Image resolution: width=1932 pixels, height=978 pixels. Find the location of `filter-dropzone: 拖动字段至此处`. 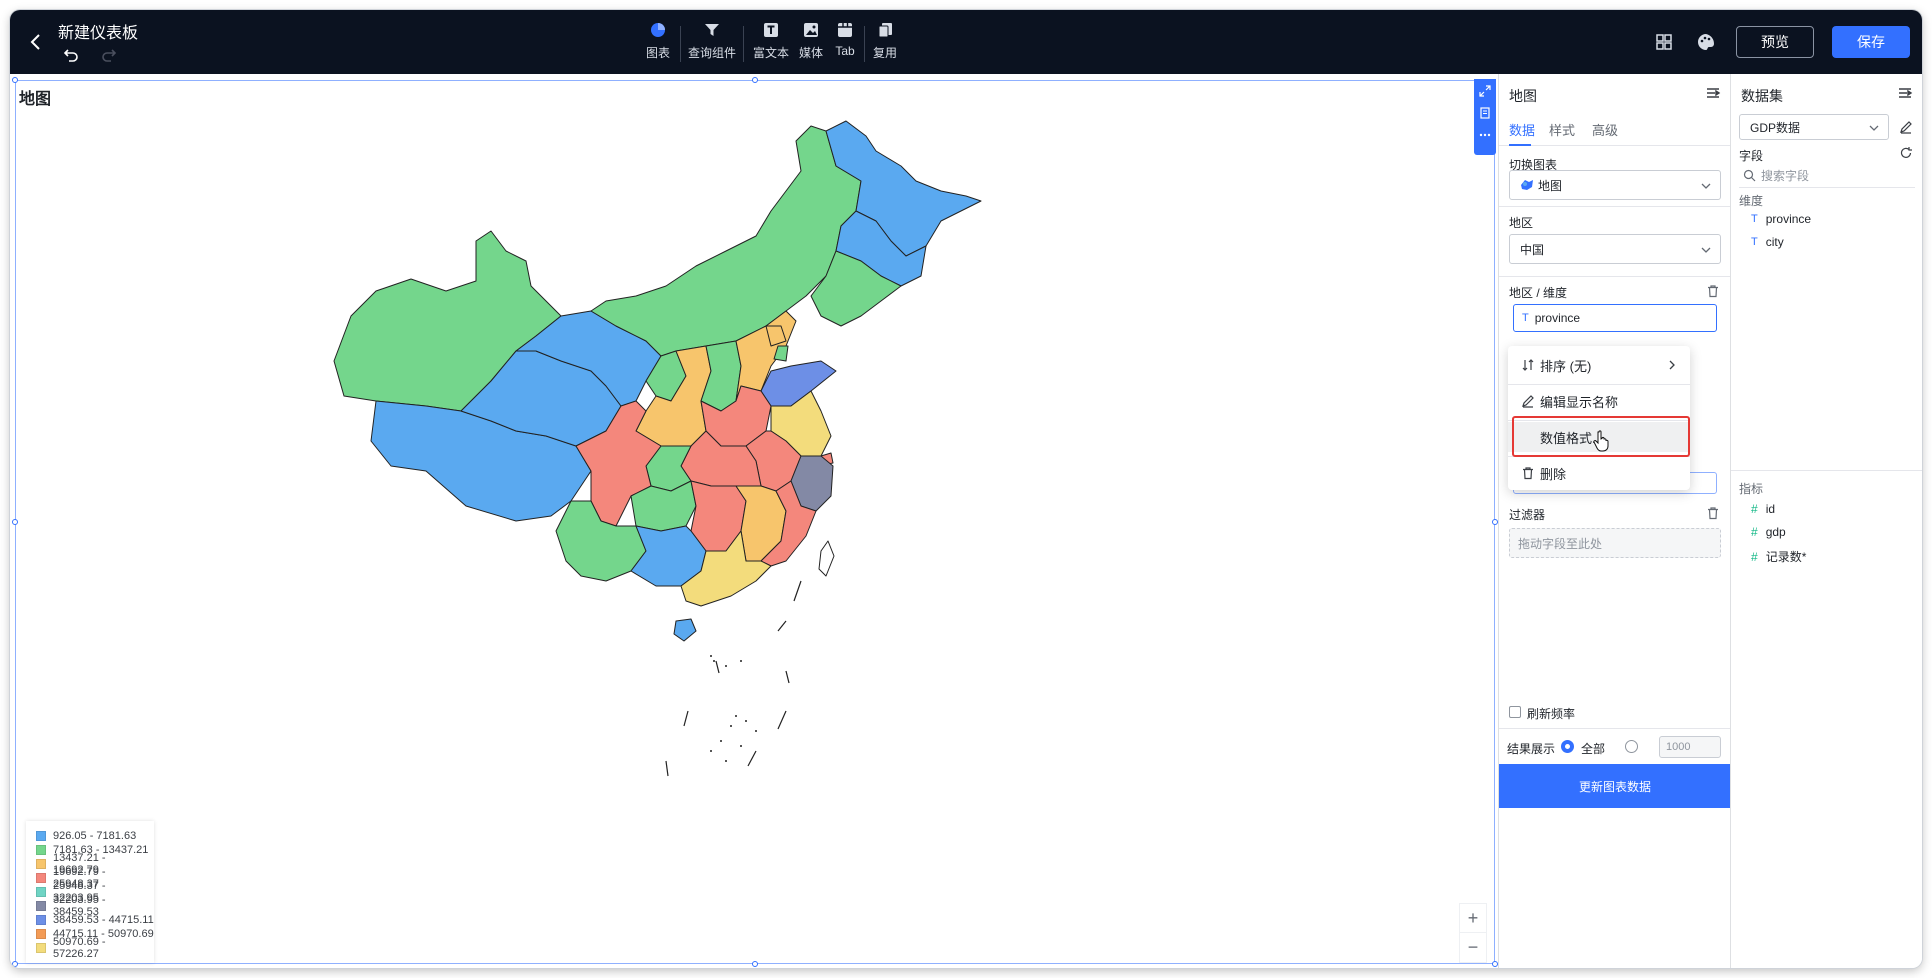

filter-dropzone: 拖动字段至此处 is located at coordinates (1615, 543).